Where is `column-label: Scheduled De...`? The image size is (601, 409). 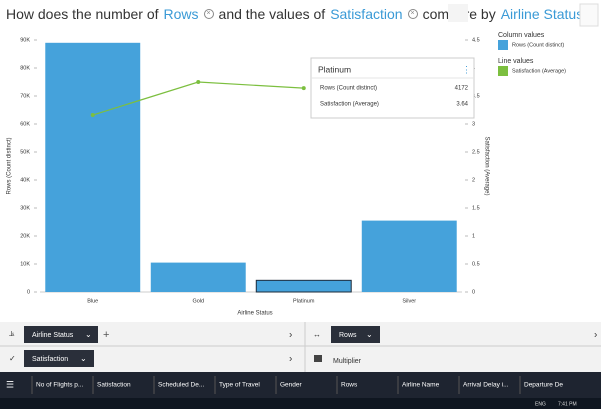 column-label: Scheduled De... is located at coordinates (181, 385).